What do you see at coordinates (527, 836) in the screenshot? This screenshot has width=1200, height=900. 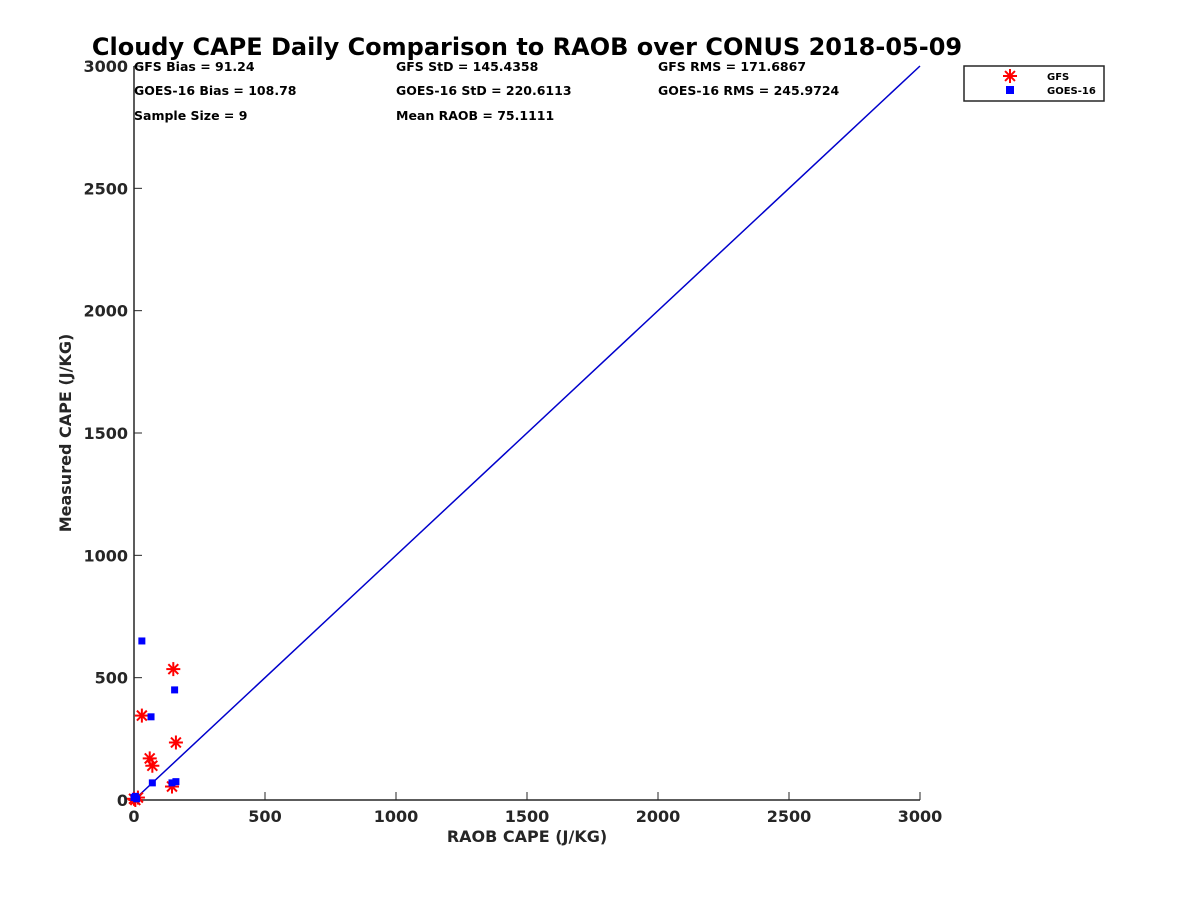 I see `x-axis-label: RAOB CAPE (J/KG)` at bounding box center [527, 836].